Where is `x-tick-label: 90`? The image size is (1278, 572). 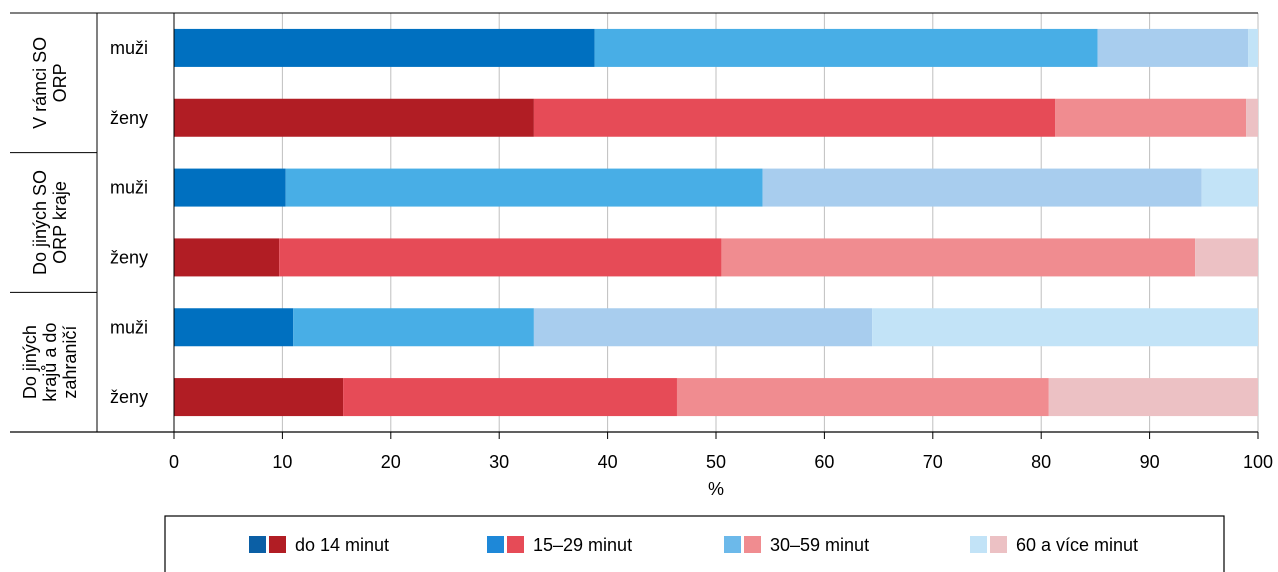
x-tick-label: 90 is located at coordinates (1150, 462).